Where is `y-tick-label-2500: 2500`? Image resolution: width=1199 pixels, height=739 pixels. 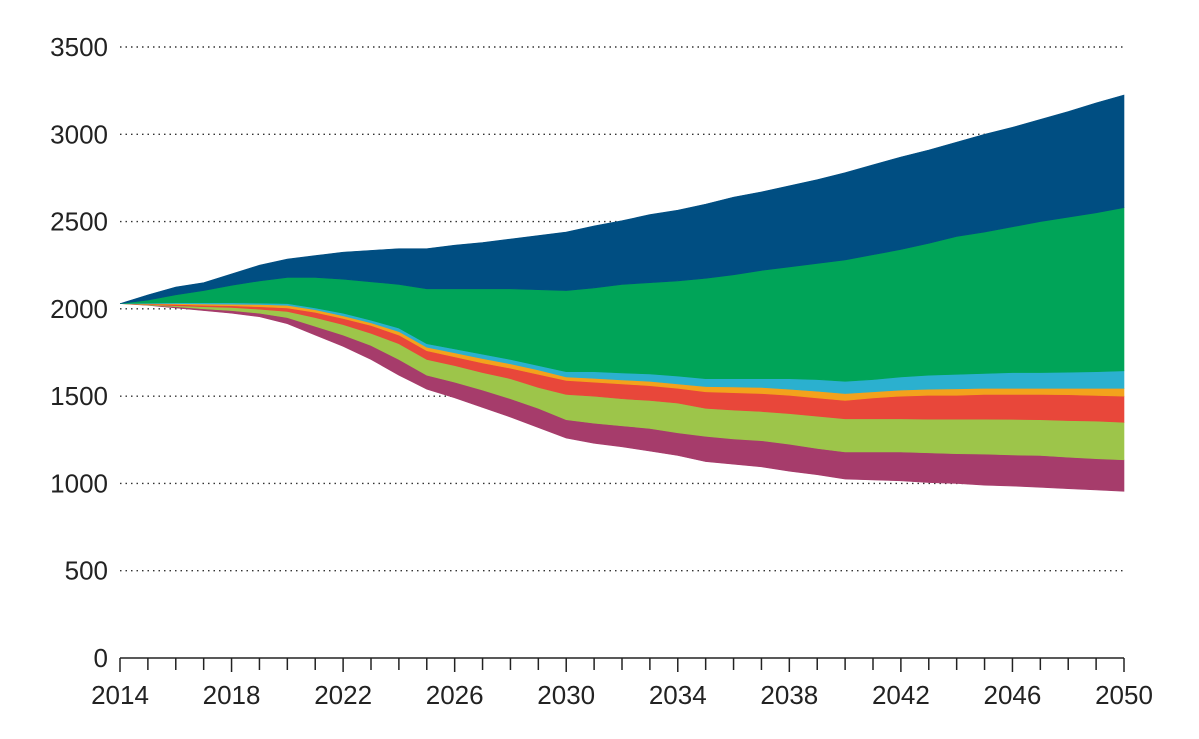 y-tick-label-2500: 2500 is located at coordinates (79, 222).